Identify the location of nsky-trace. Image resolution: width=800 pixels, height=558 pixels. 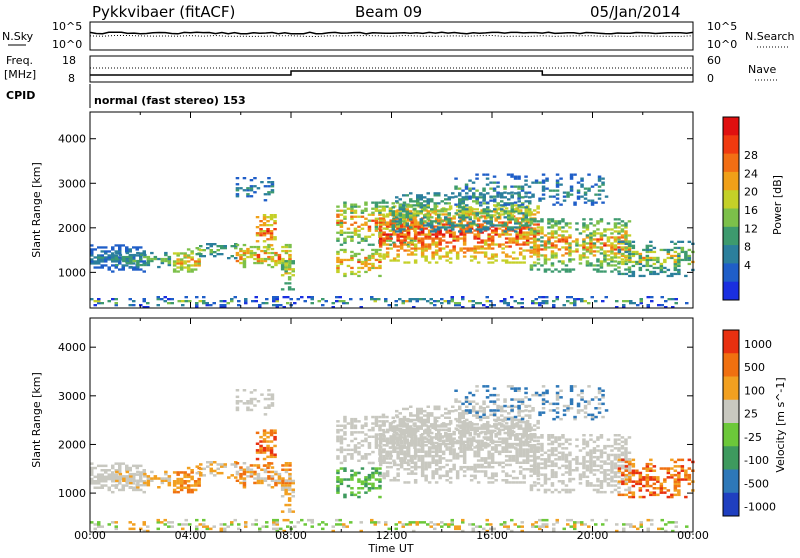
(391, 33).